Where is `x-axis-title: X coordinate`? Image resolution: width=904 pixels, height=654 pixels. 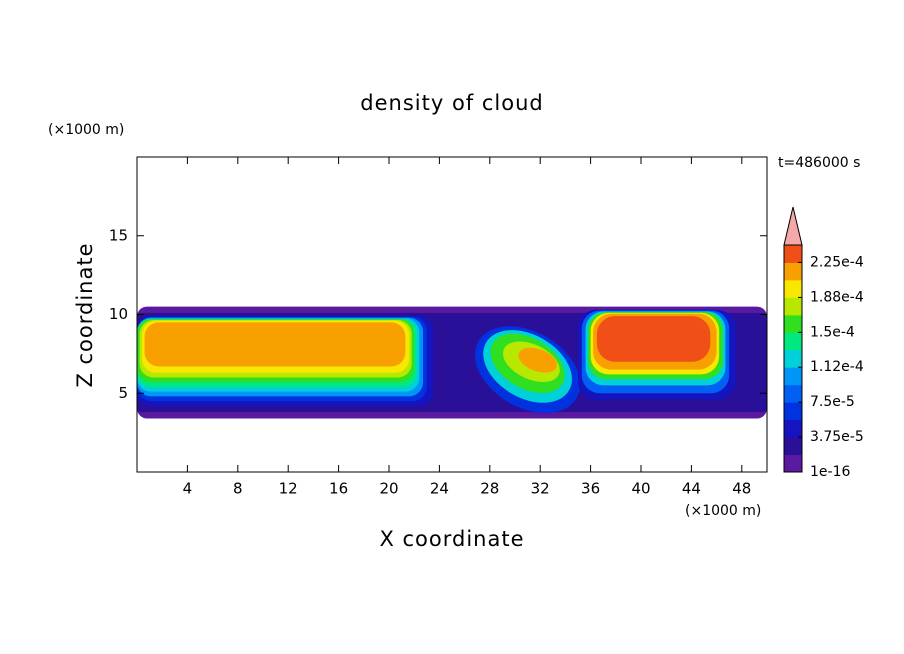 x-axis-title: X coordinate is located at coordinates (451, 539).